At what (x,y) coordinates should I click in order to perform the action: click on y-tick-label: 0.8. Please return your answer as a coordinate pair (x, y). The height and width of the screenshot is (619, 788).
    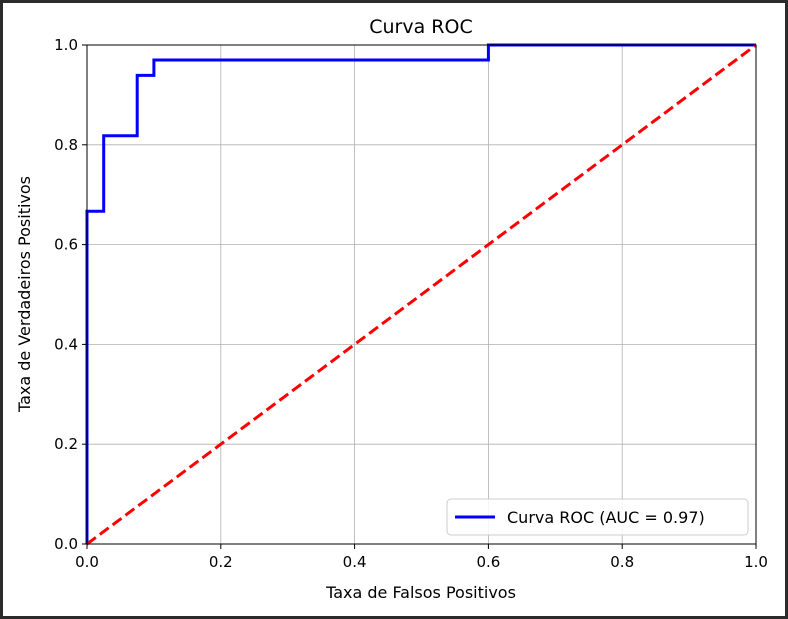
    Looking at the image, I should click on (66, 145).